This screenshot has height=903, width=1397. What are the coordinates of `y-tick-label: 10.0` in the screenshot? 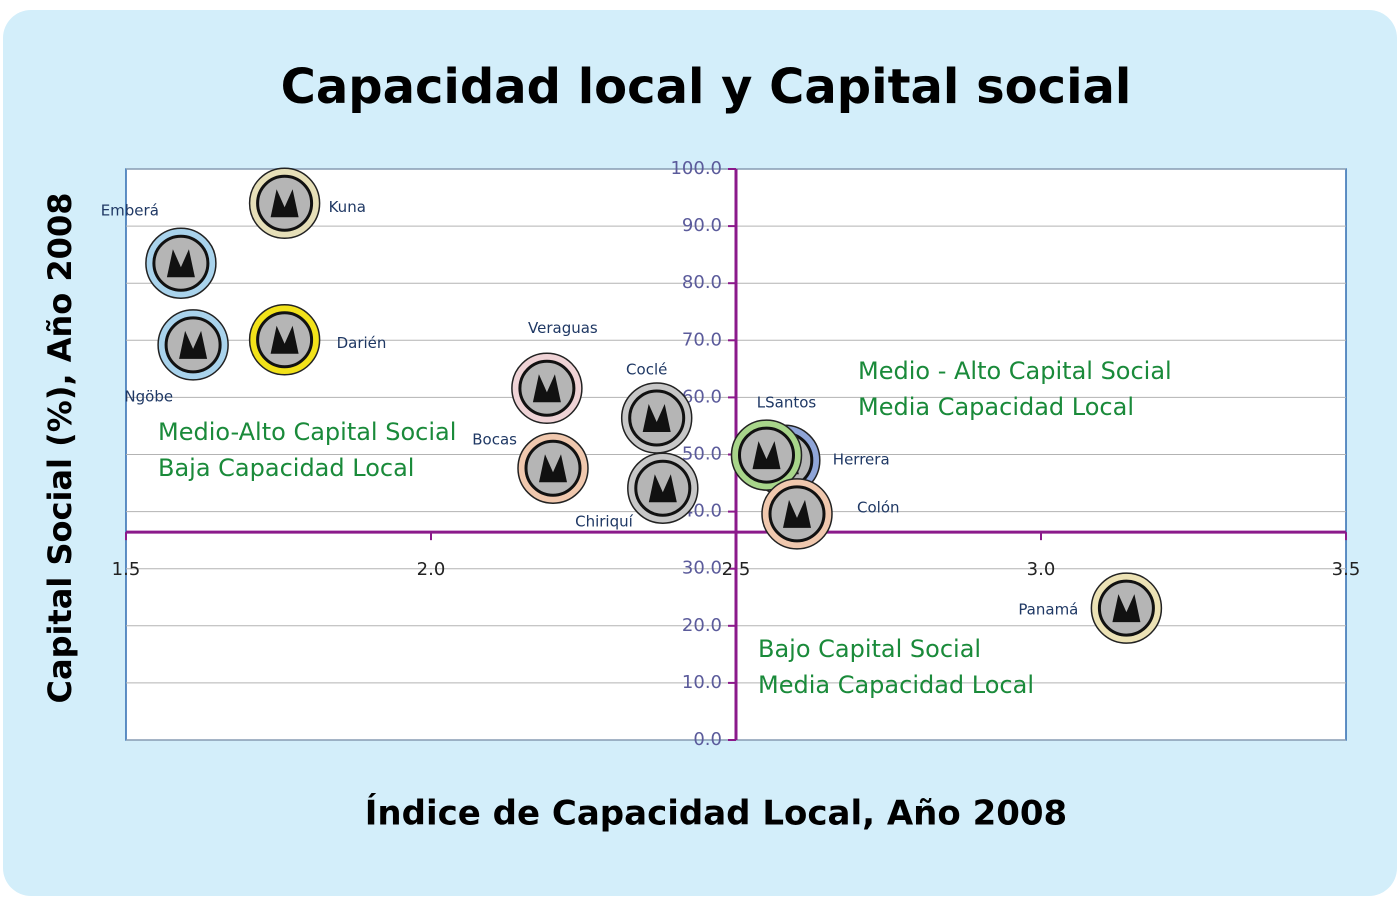 It's located at (702, 682).